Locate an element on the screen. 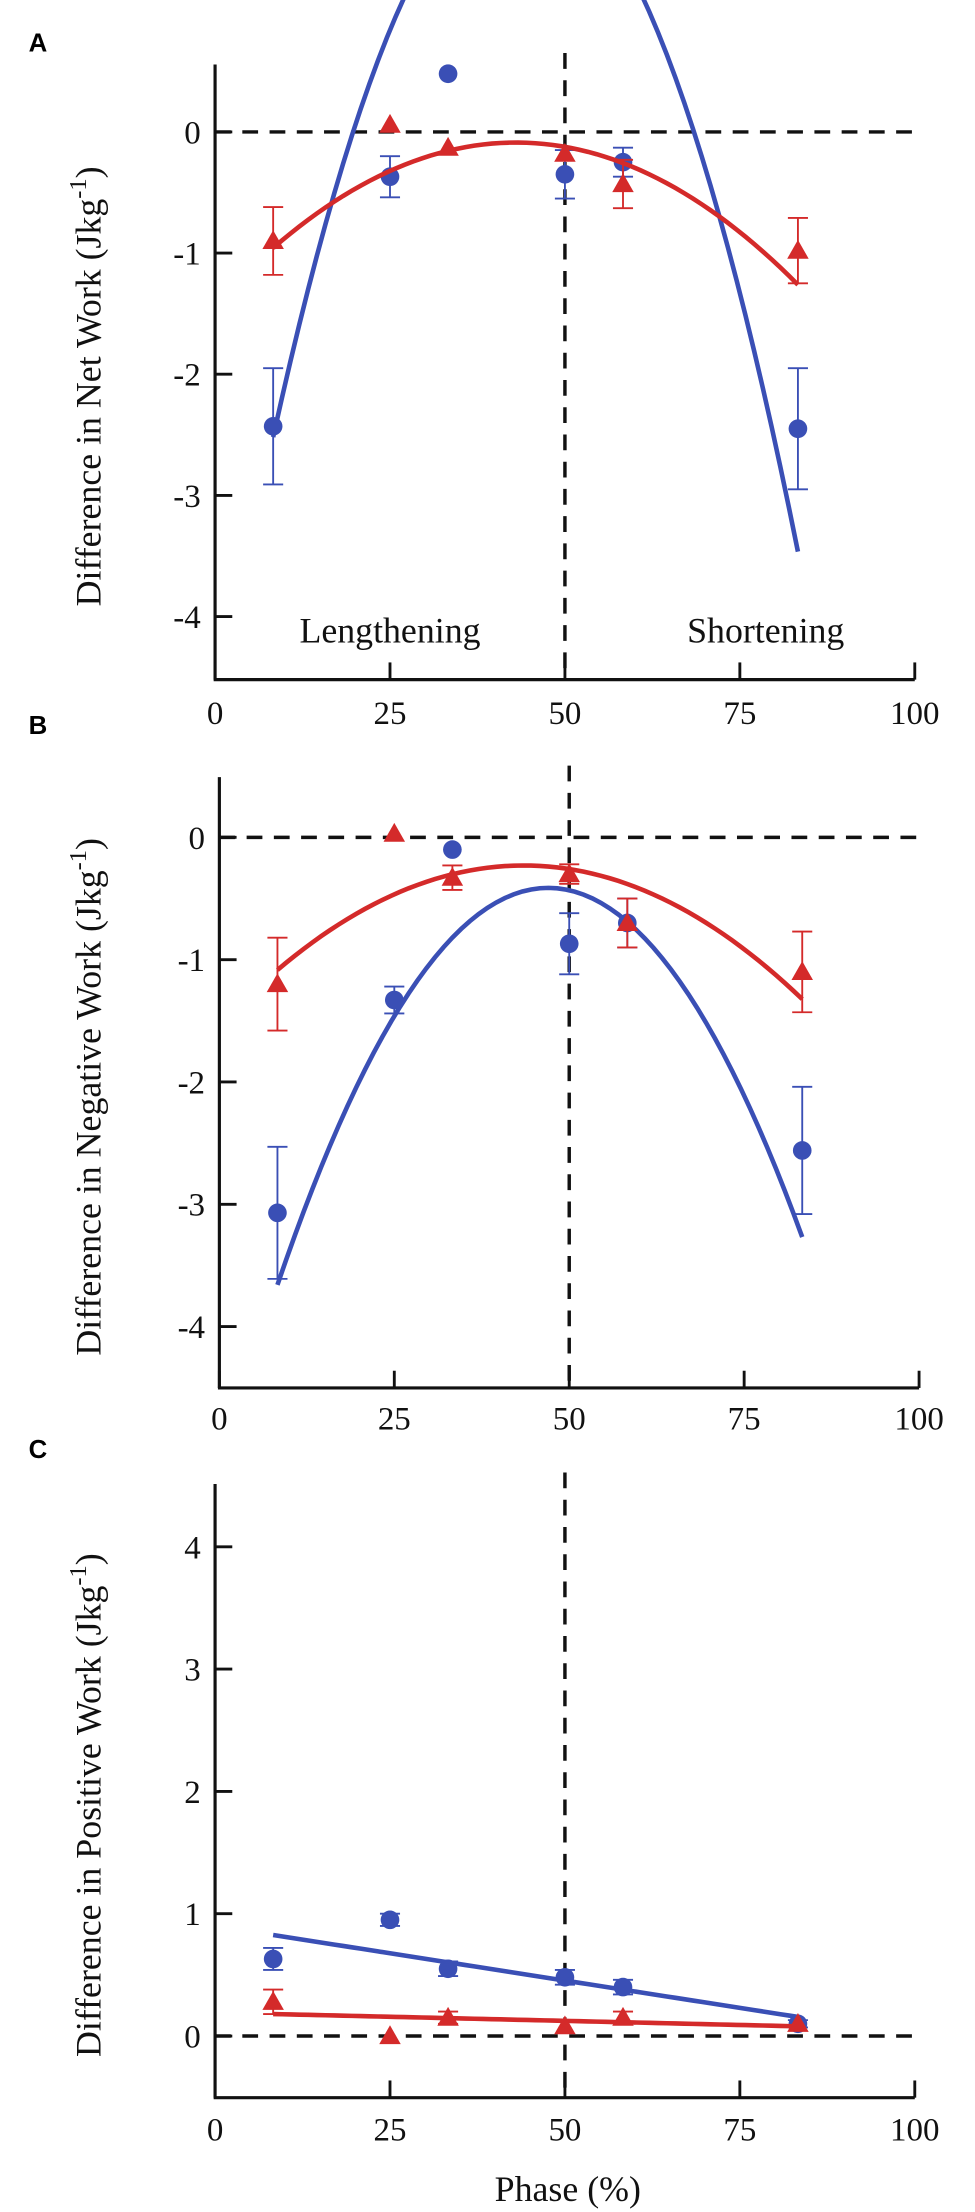 The height and width of the screenshot is (2212, 975). y-axis-title: Difference in Net Work (Jkg-1) is located at coordinates (86, 386).